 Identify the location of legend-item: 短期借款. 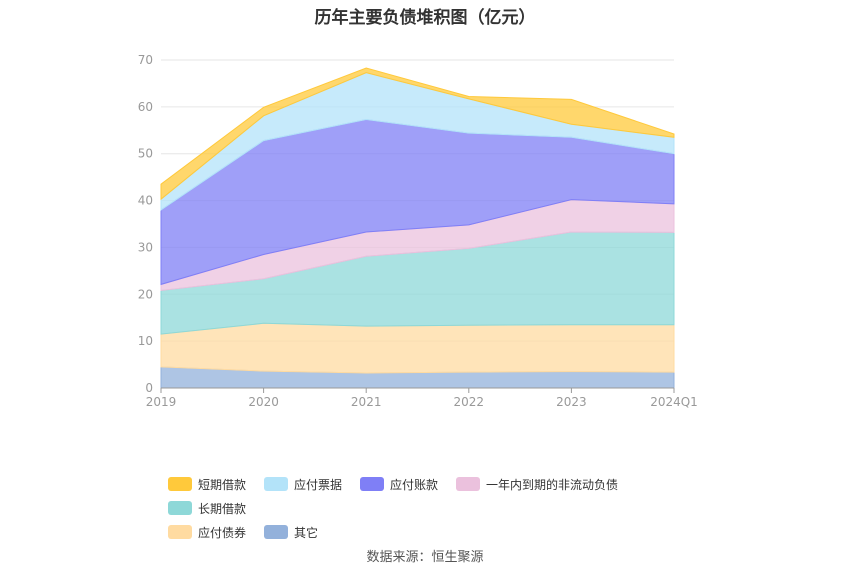
(207, 484).